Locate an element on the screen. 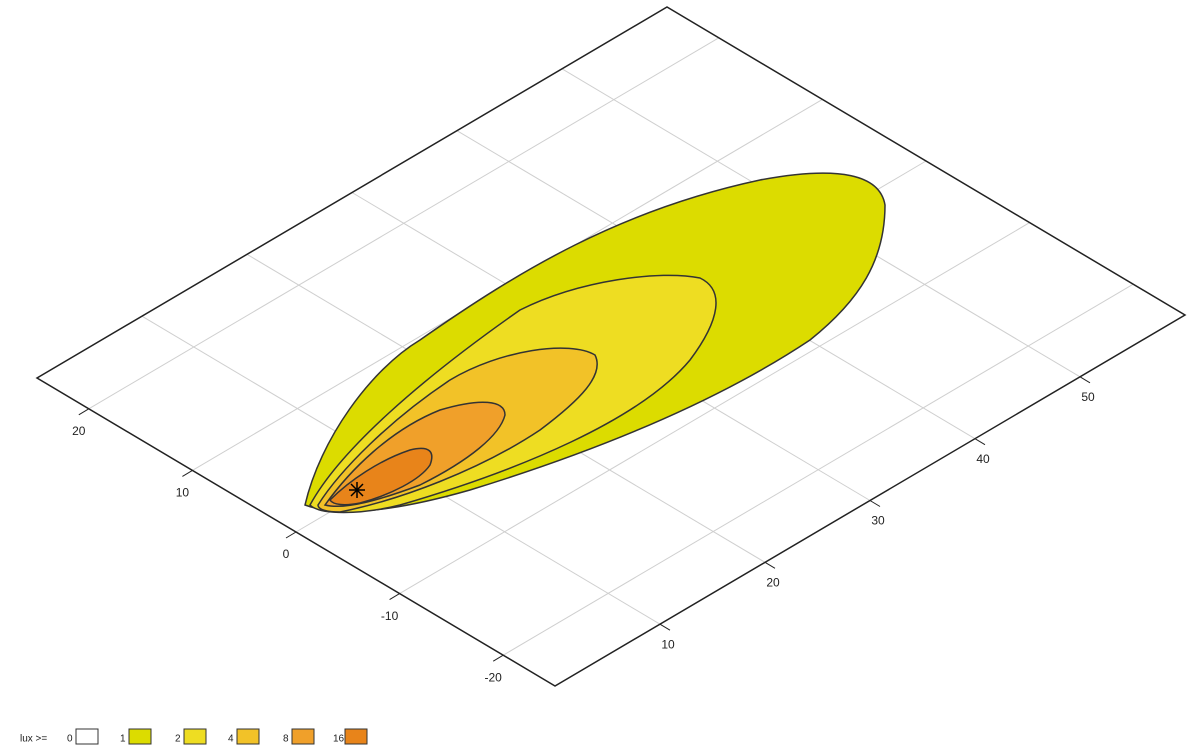 This screenshot has height=756, width=1200. legend-title: lux >= is located at coordinates (33, 739).